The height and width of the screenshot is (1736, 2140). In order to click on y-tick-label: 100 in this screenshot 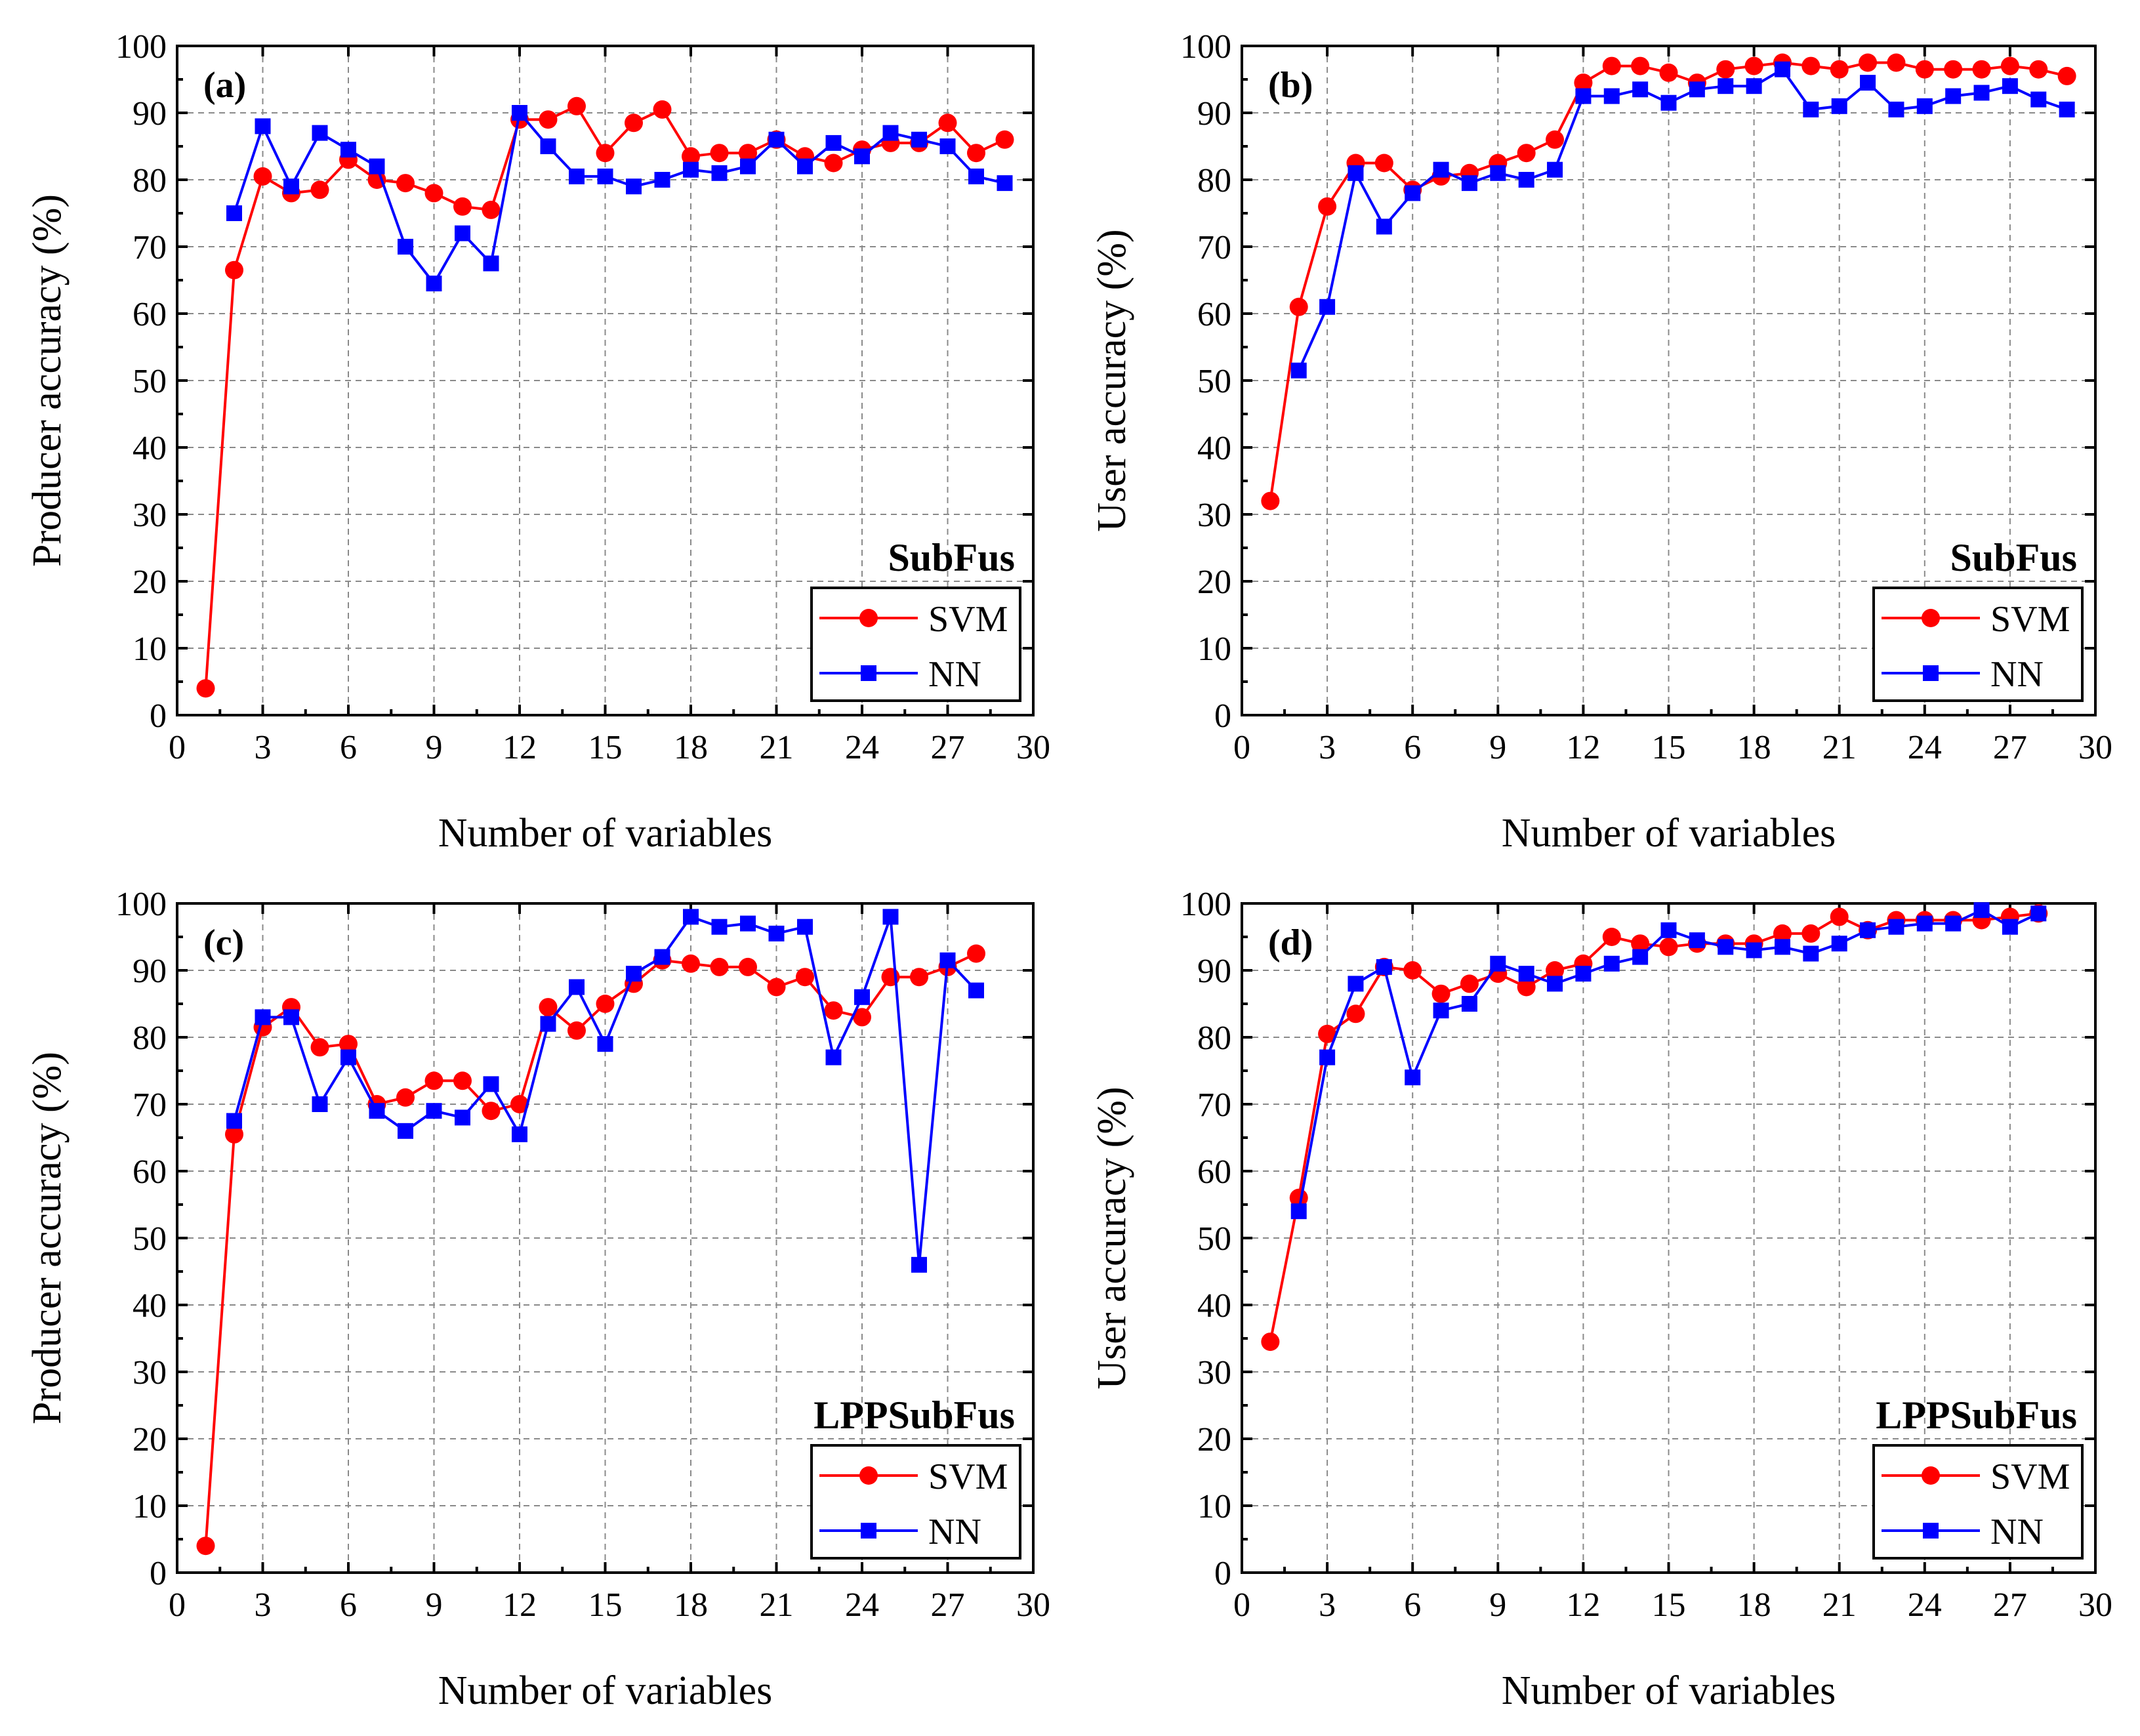, I will do `click(141, 47)`.